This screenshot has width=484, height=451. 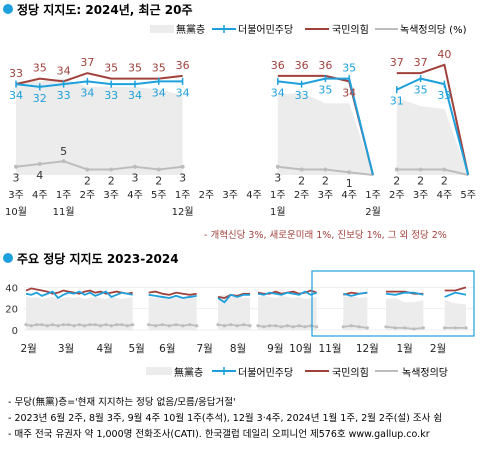 What do you see at coordinates (63, 151) in the screenshot?
I see `justice-value-label: 5` at bounding box center [63, 151].